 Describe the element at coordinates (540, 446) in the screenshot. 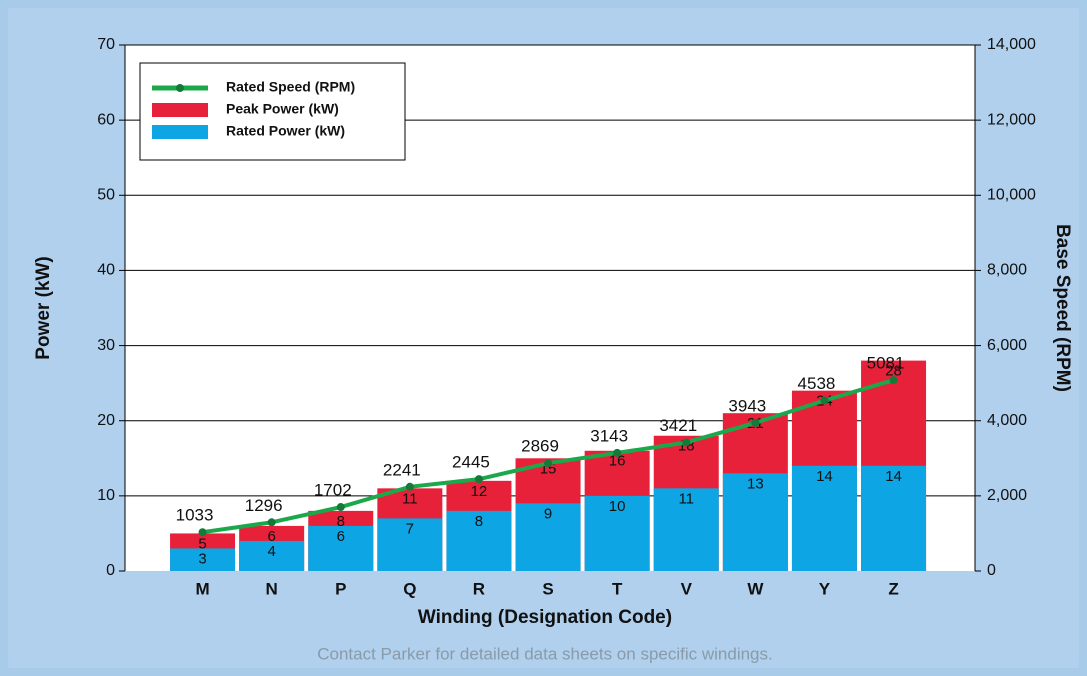

I see `data-label: 2869` at that location.